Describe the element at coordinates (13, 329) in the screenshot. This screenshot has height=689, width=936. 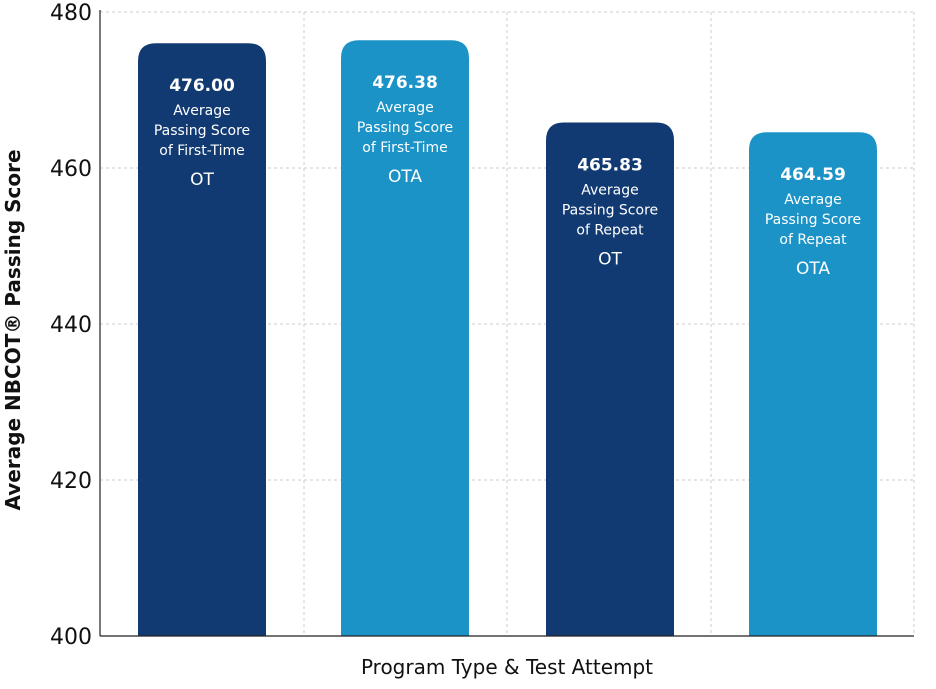
I see `y-axis-title: Average NBCOT® Passing Score` at that location.